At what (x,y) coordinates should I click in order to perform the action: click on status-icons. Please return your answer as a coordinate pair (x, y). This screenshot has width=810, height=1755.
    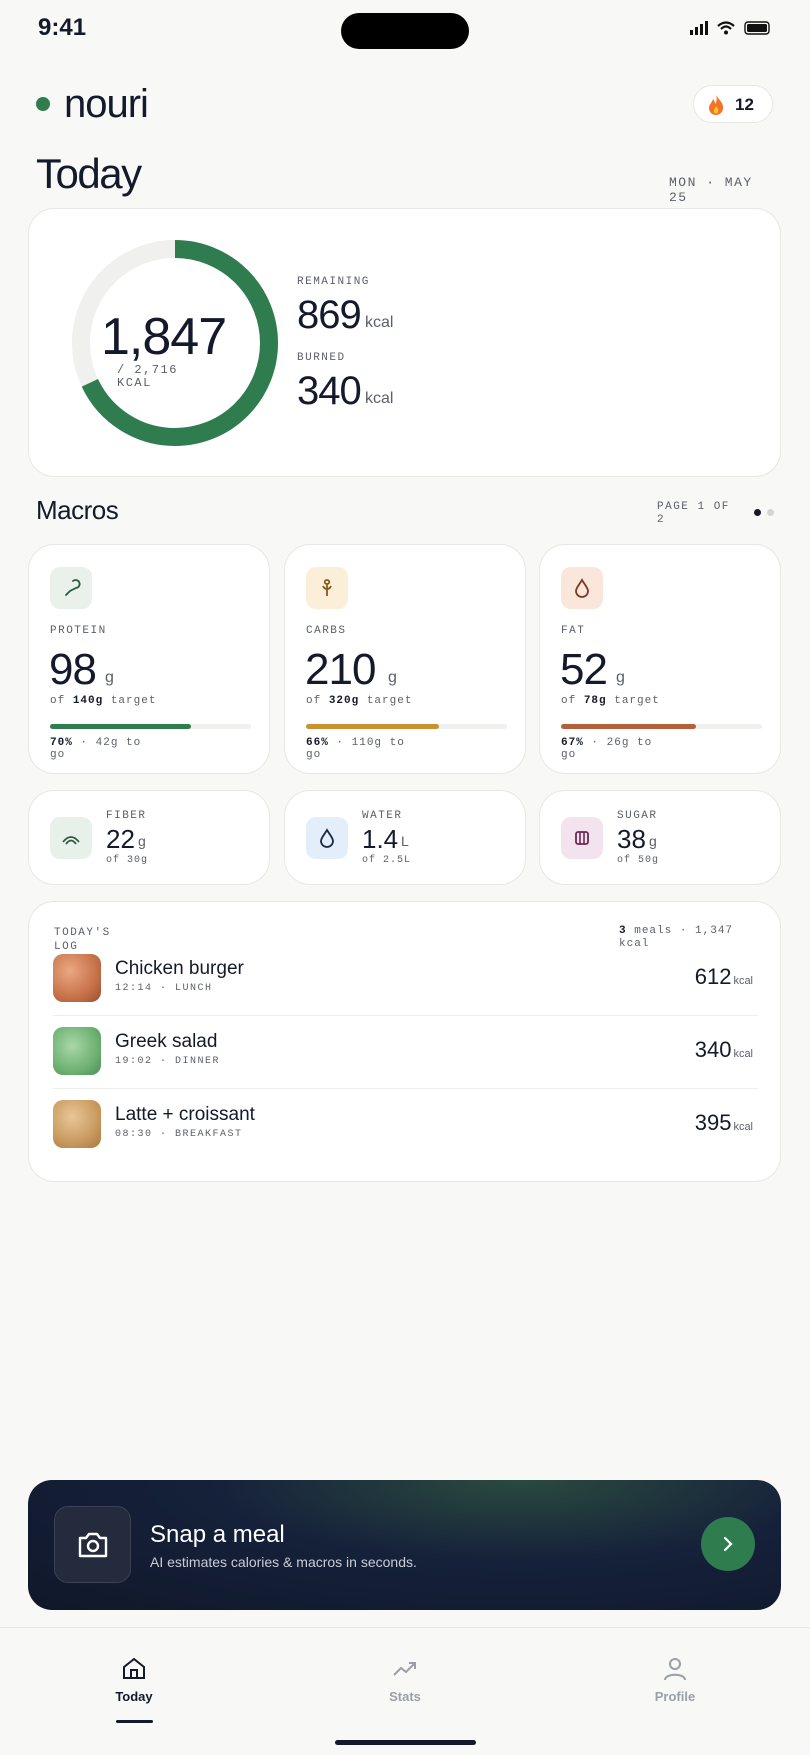
    Looking at the image, I should click on (730, 28).